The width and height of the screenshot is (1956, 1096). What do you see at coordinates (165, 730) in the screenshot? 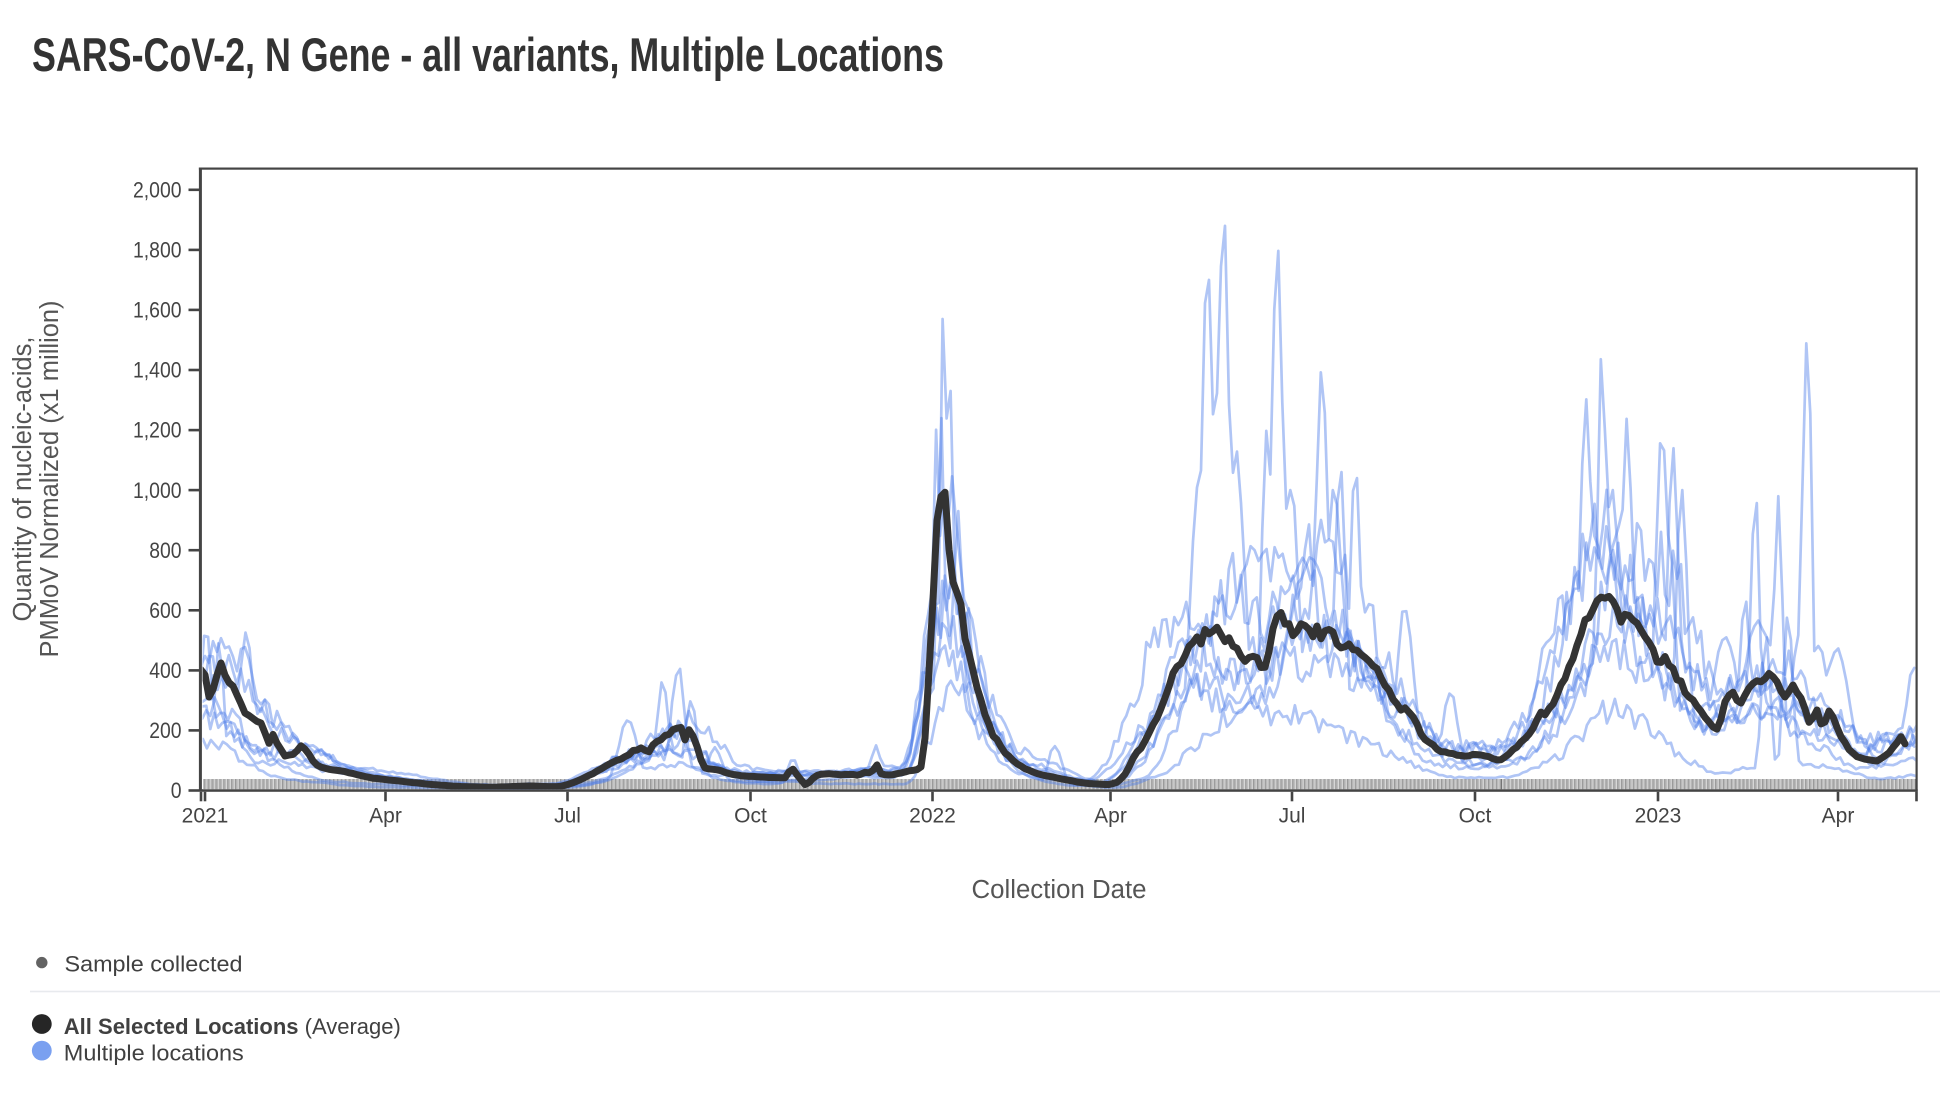
I see `svg-text: 200` at bounding box center [165, 730].